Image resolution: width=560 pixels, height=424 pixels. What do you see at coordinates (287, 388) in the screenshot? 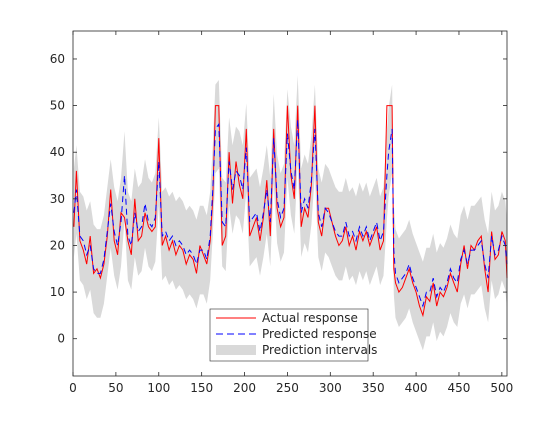
I see `x-tick-label: 250` at bounding box center [287, 388].